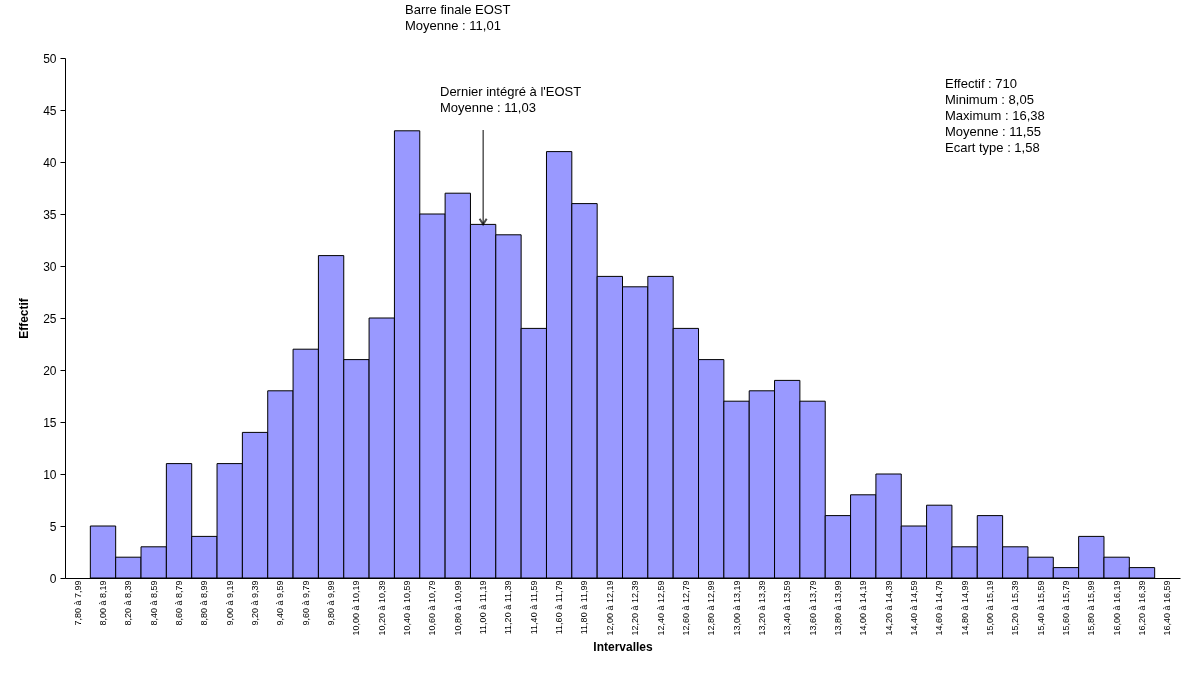  What do you see at coordinates (457, 608) in the screenshot?
I see `x-tick-label: 10,80 à 10,99` at bounding box center [457, 608].